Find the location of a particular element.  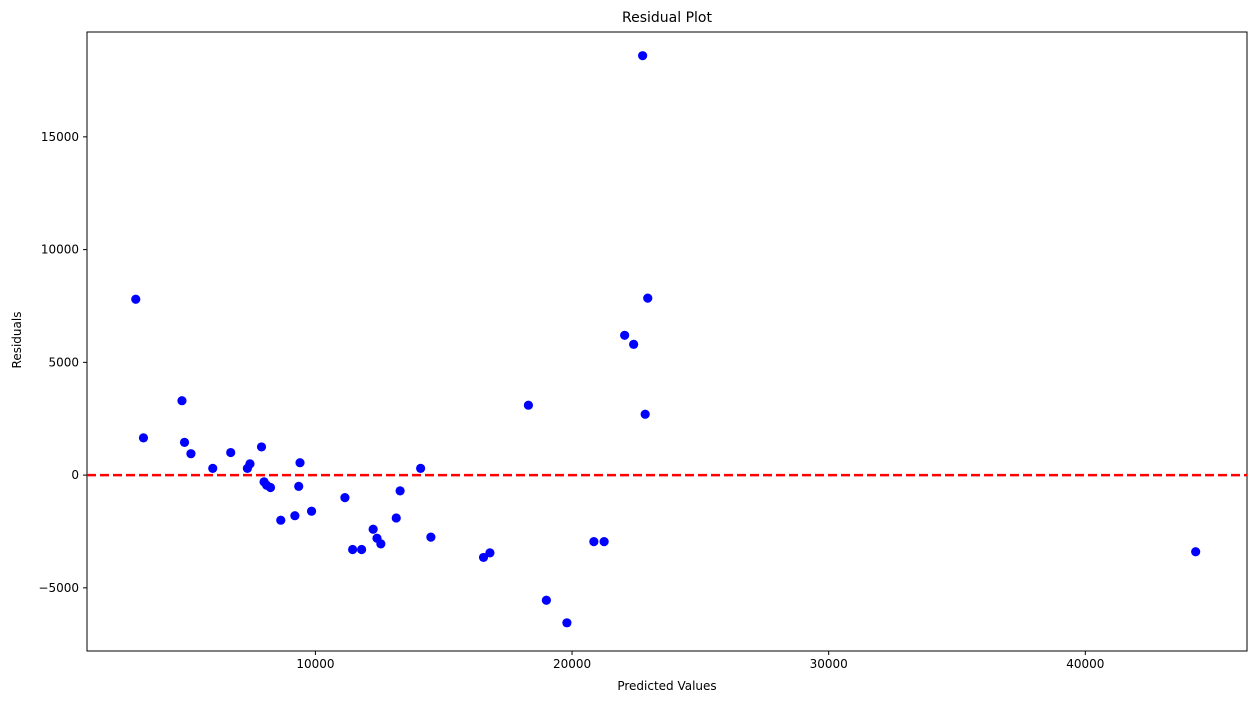

x-tick-label: 40000 is located at coordinates (1085, 664).